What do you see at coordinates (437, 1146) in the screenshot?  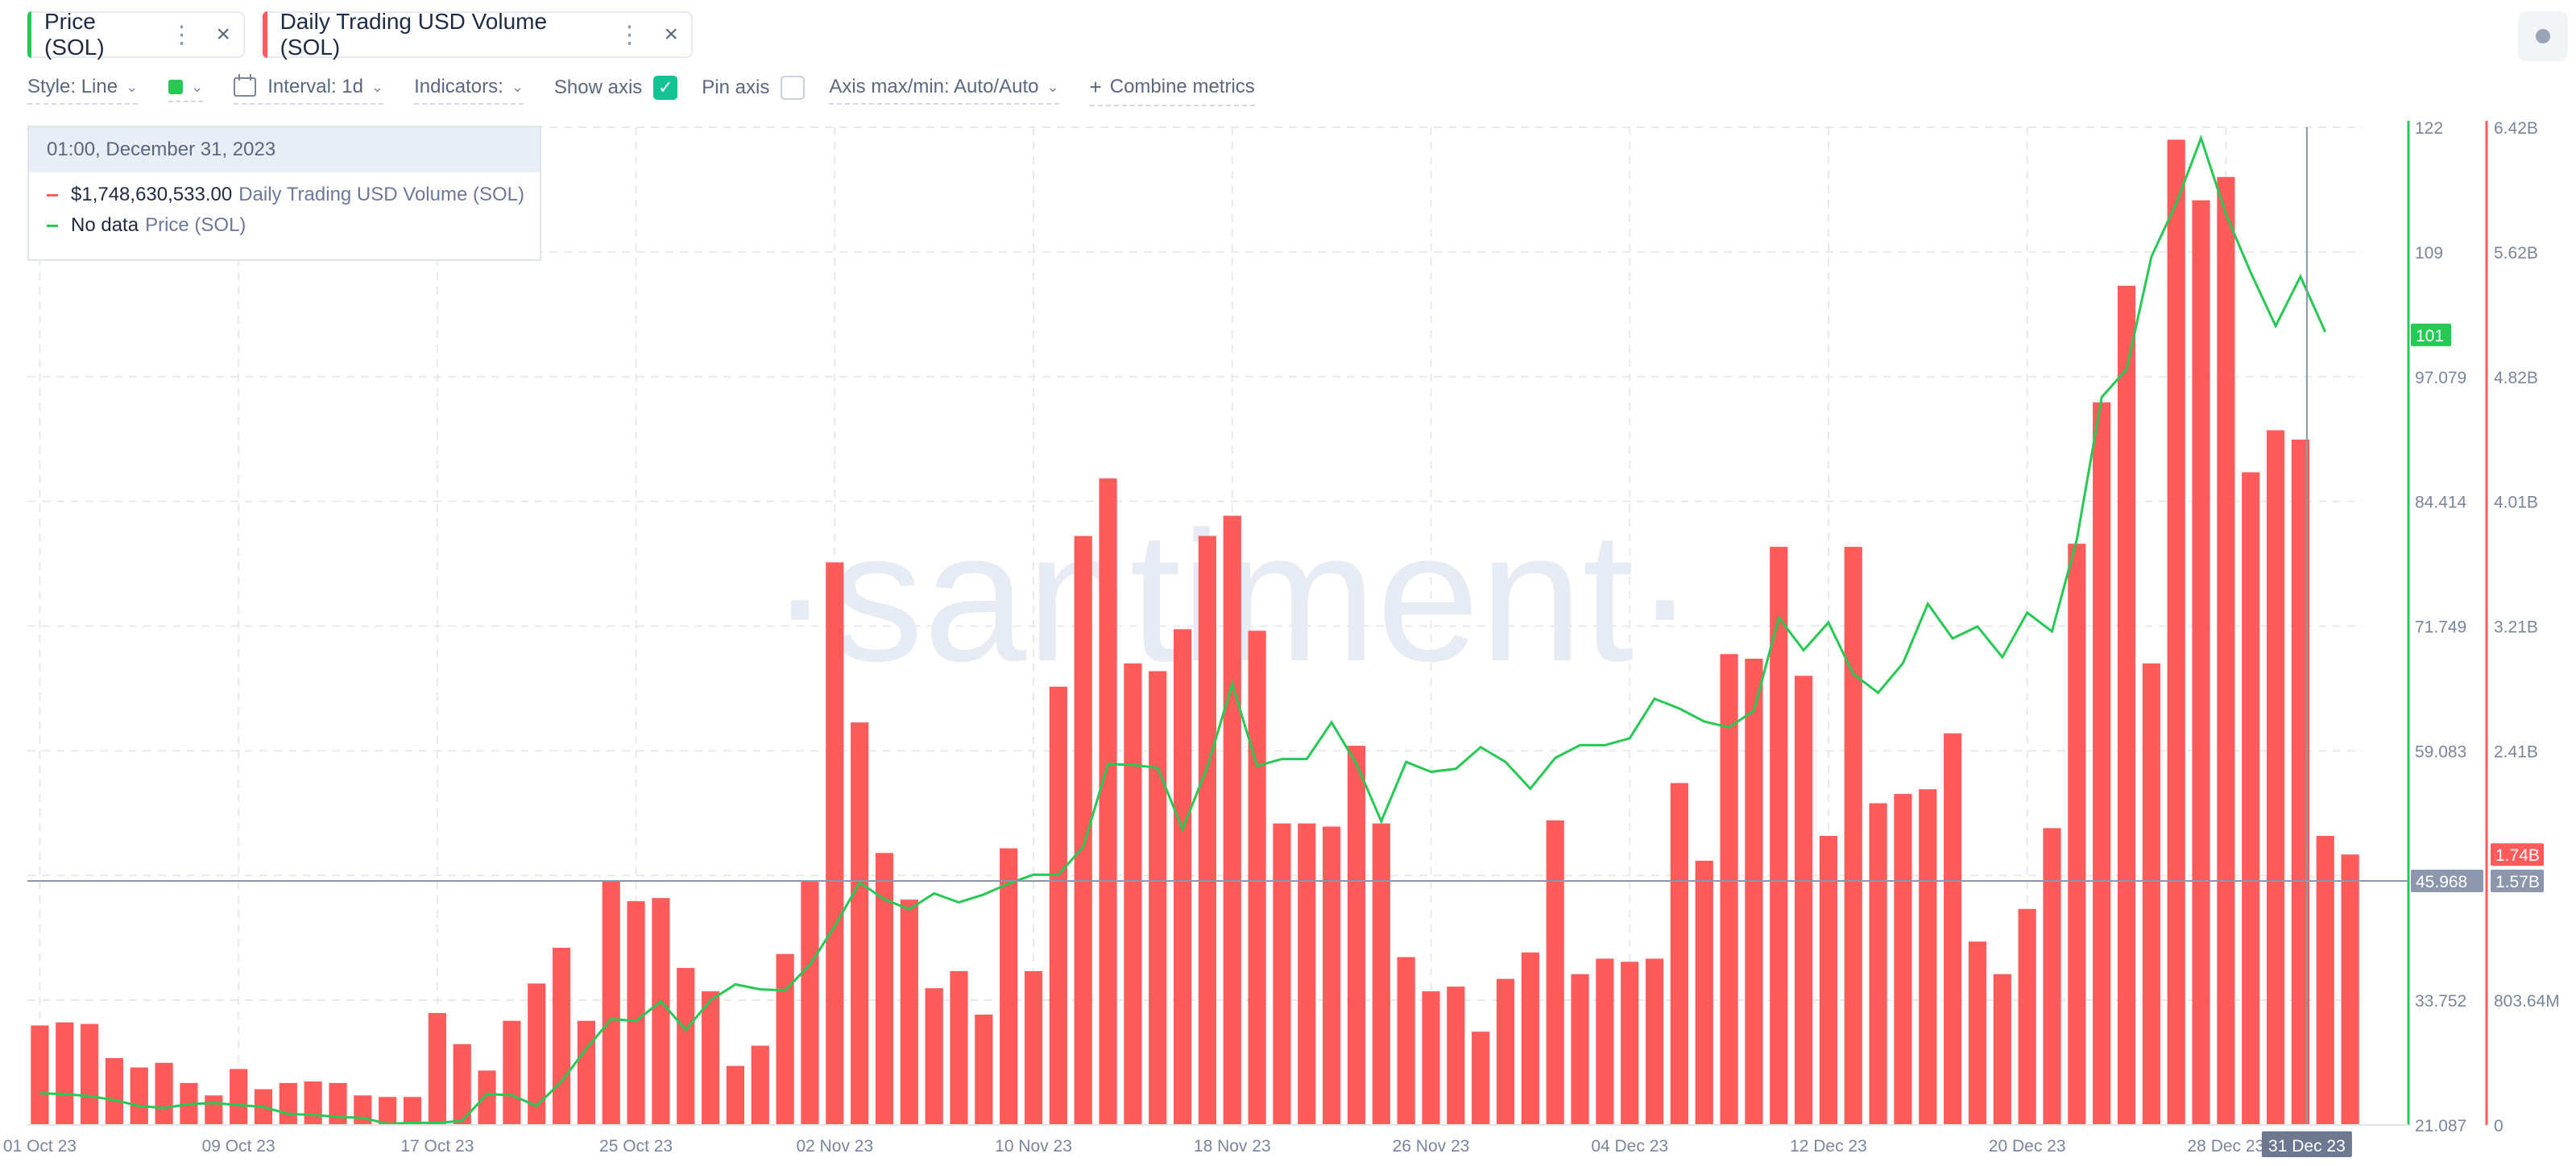 I see `x-axis-tick: 17 Oct 23` at bounding box center [437, 1146].